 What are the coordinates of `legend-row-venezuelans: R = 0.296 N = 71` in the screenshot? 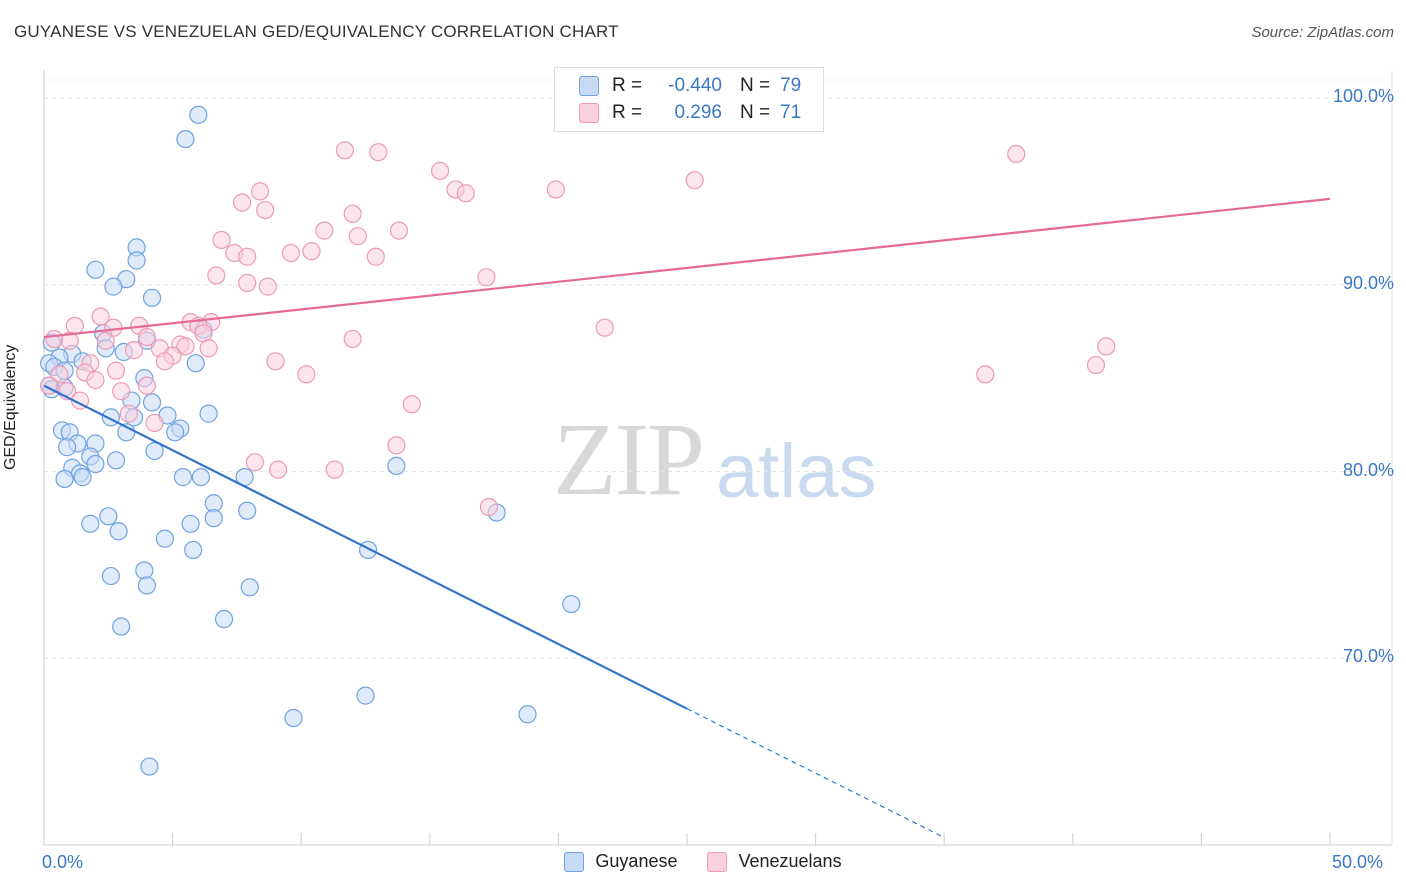 It's located at (690, 113).